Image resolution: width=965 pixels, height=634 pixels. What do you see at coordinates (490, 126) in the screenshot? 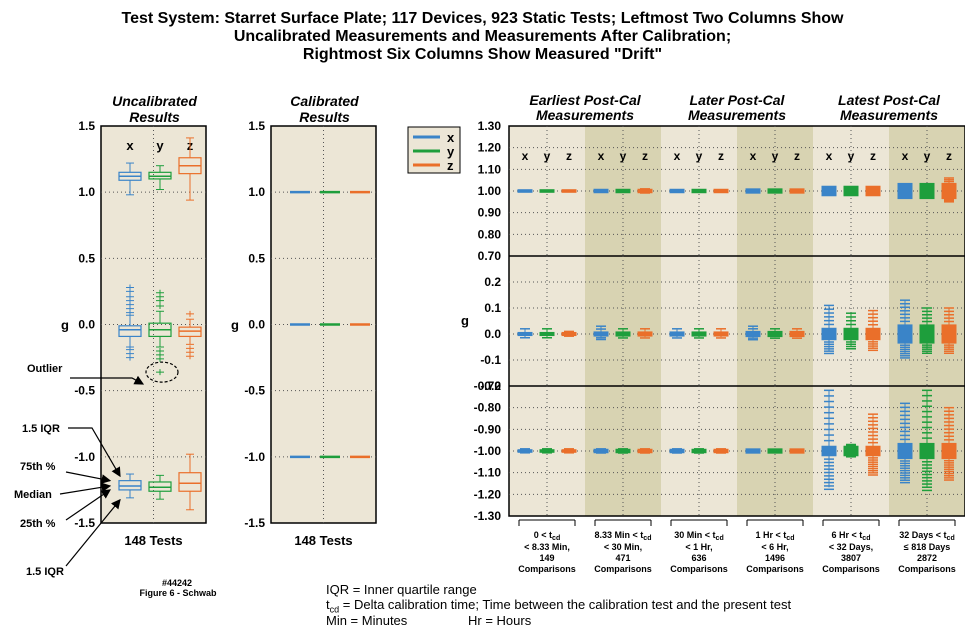
I see `drift-ytick: 1.30` at bounding box center [490, 126].